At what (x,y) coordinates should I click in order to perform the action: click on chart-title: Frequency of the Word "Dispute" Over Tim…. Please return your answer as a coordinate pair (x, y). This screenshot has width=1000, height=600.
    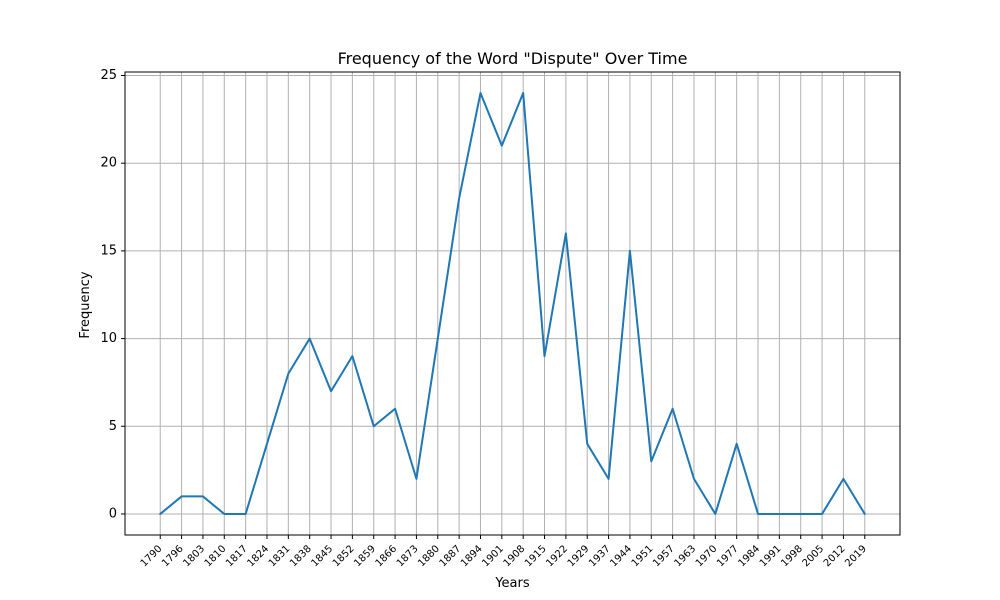
    Looking at the image, I should click on (513, 58).